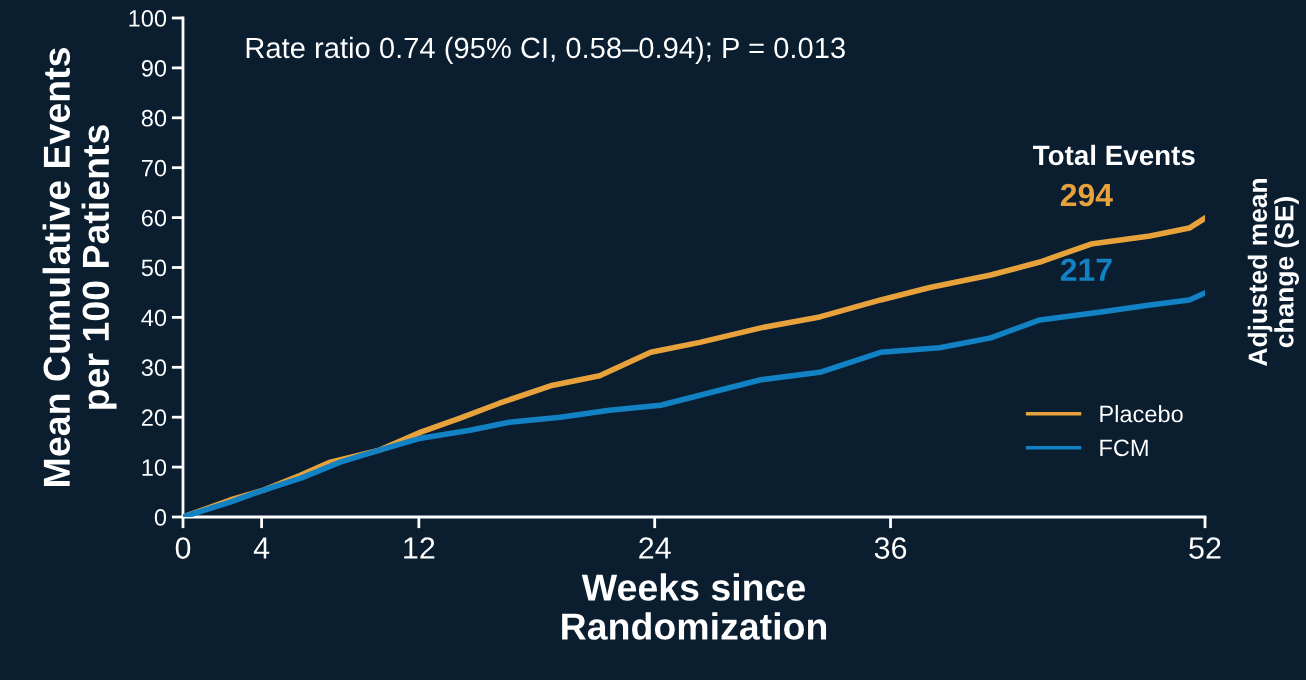 The width and height of the screenshot is (1306, 680). What do you see at coordinates (419, 548) in the screenshot?
I see `x-tick-label: 12` at bounding box center [419, 548].